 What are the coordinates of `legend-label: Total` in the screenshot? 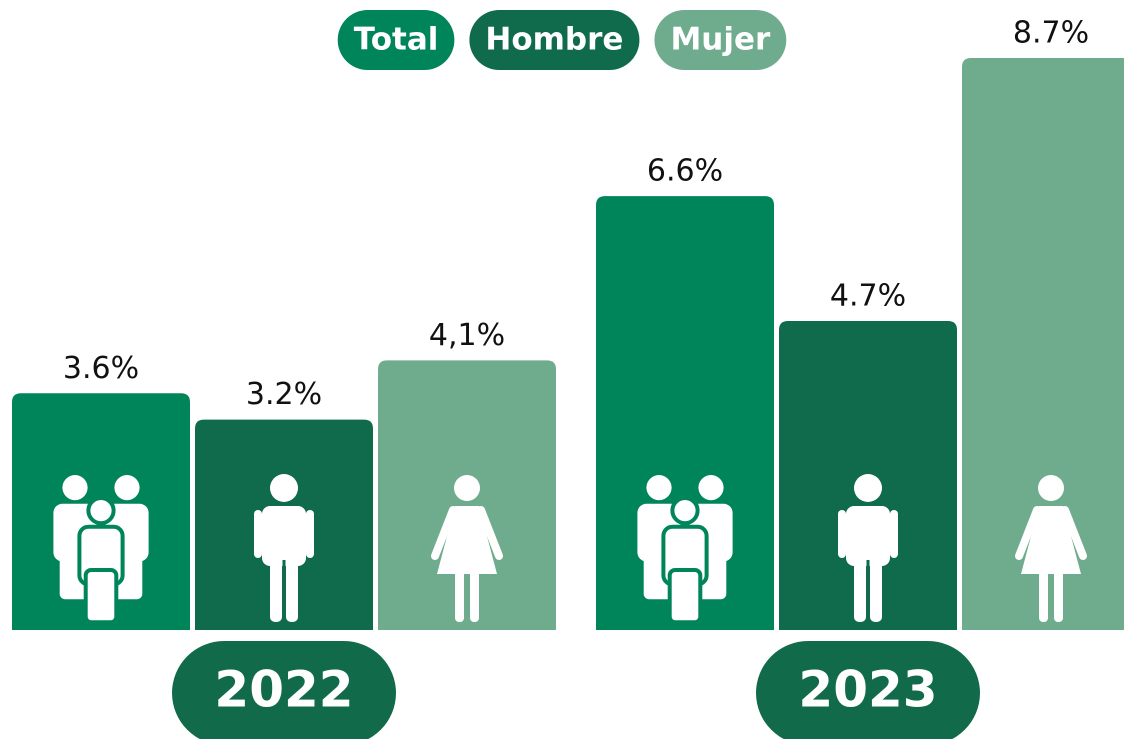 It's located at (396, 40).